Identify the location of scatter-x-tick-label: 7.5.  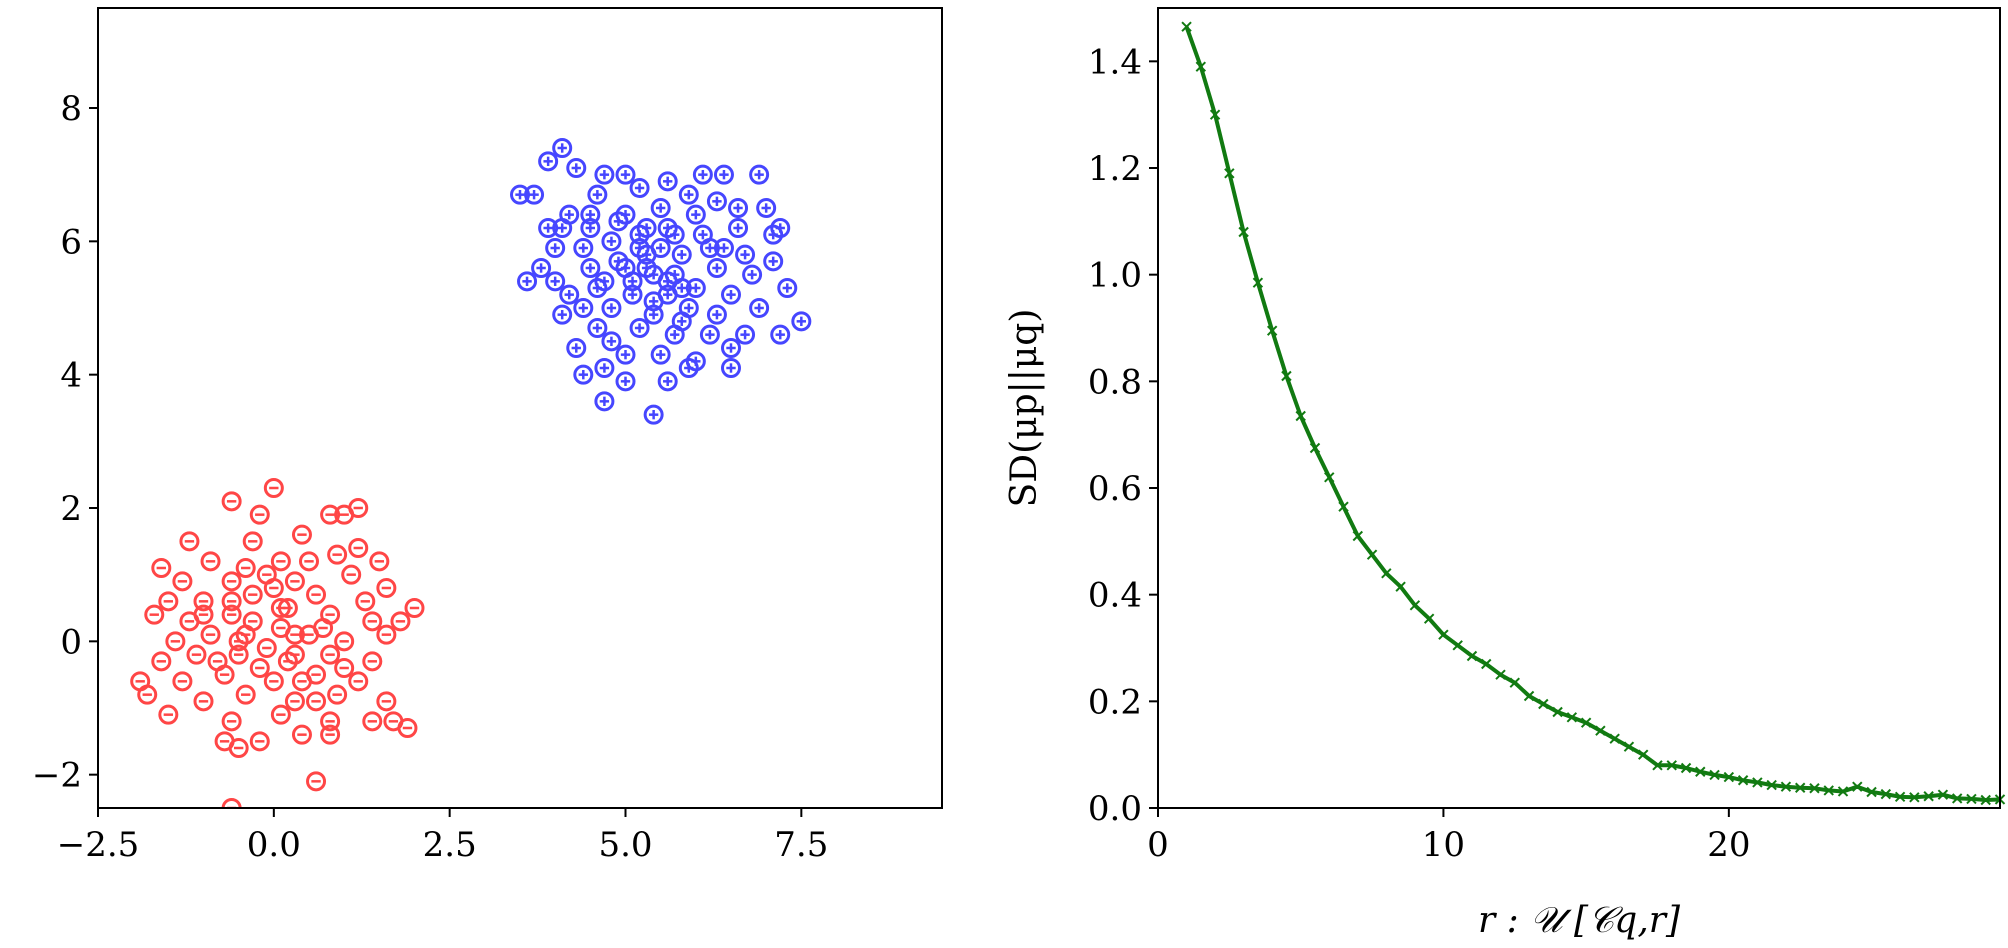
(801, 845).